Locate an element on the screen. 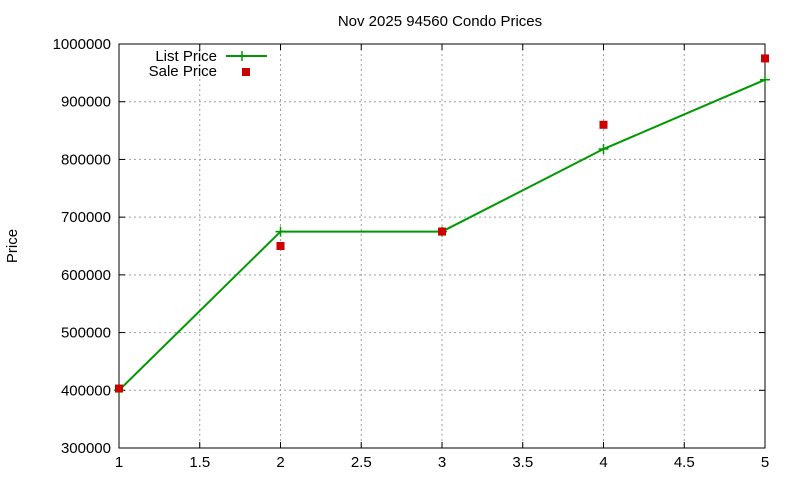  y-axis-label: Price is located at coordinates (12, 246).